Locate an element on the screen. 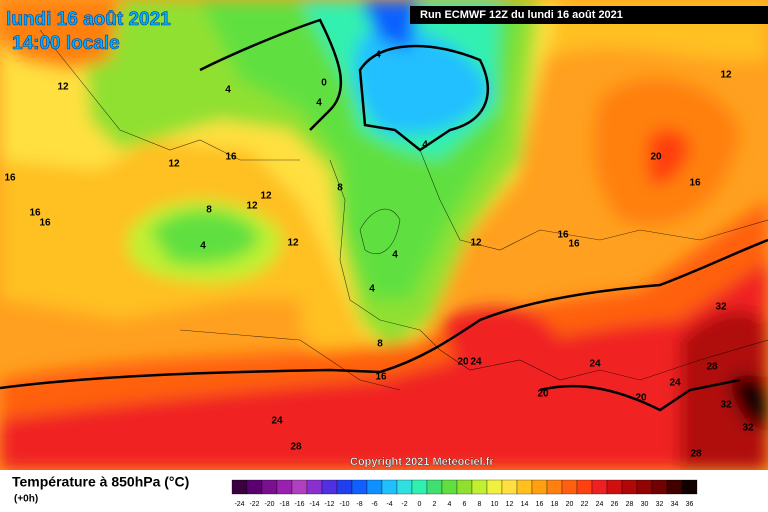 This screenshot has width=768, height=512. colorbar-tick-label: 22 is located at coordinates (585, 504).